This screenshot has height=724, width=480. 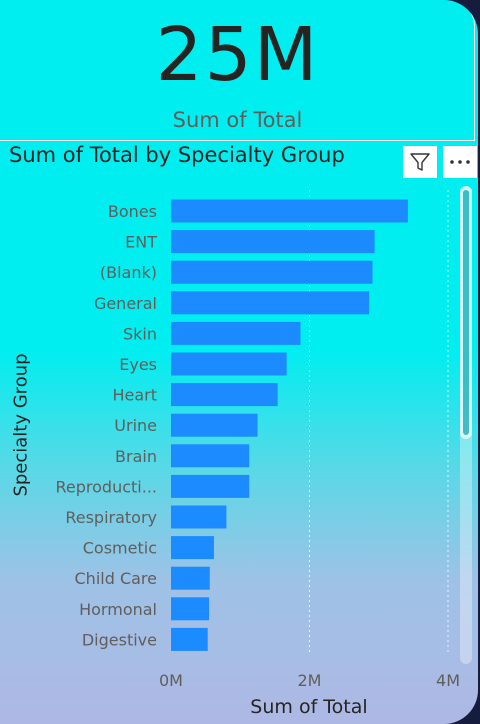 I want to click on scrollbar-thumb, so click(x=466, y=313).